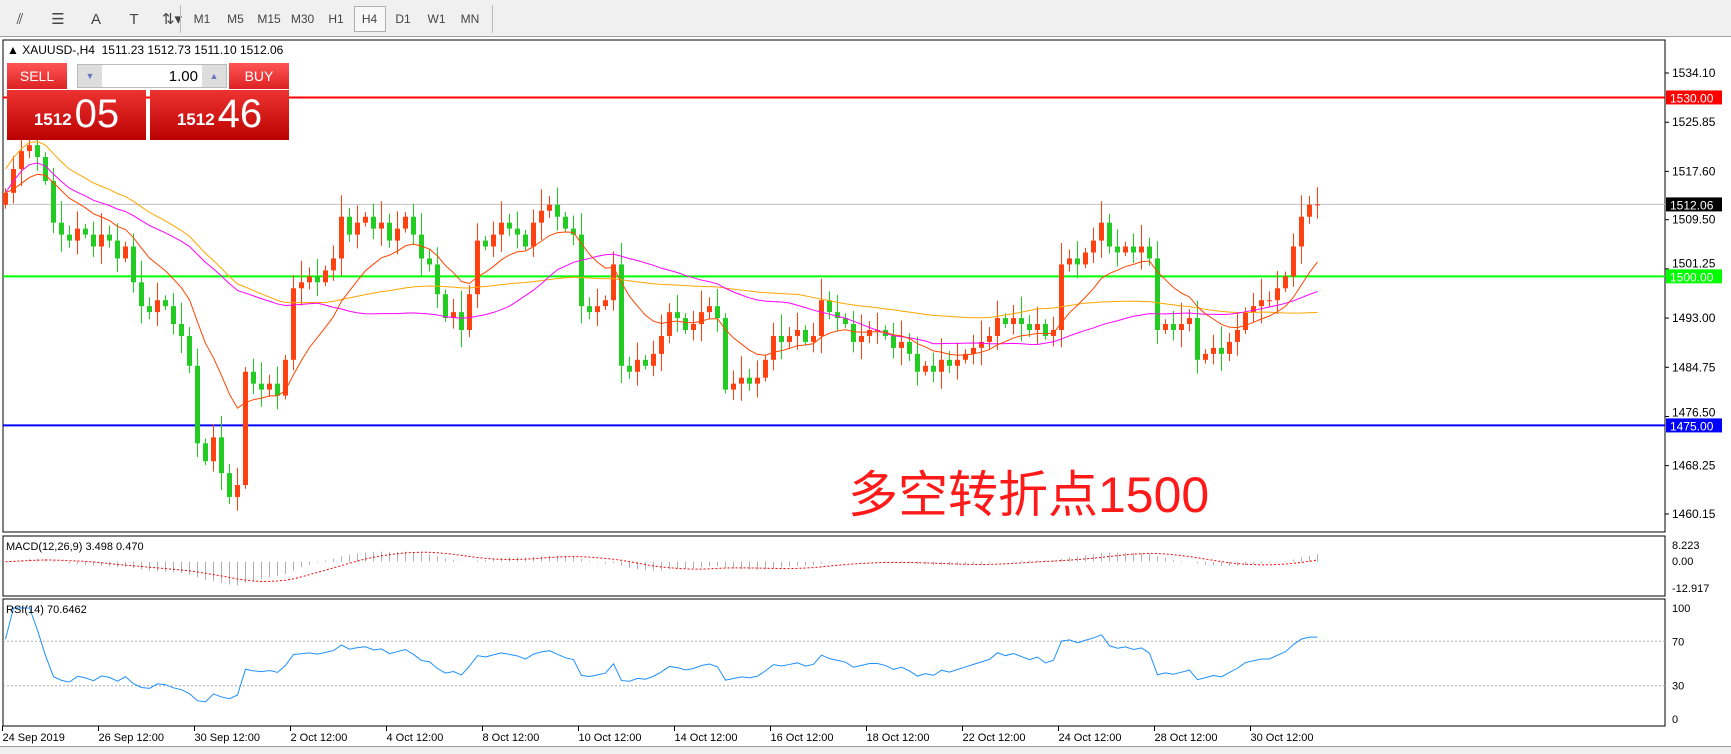 The width and height of the screenshot is (1731, 754). Describe the element at coordinates (1694, 425) in the screenshot. I see `price-tag` at that location.